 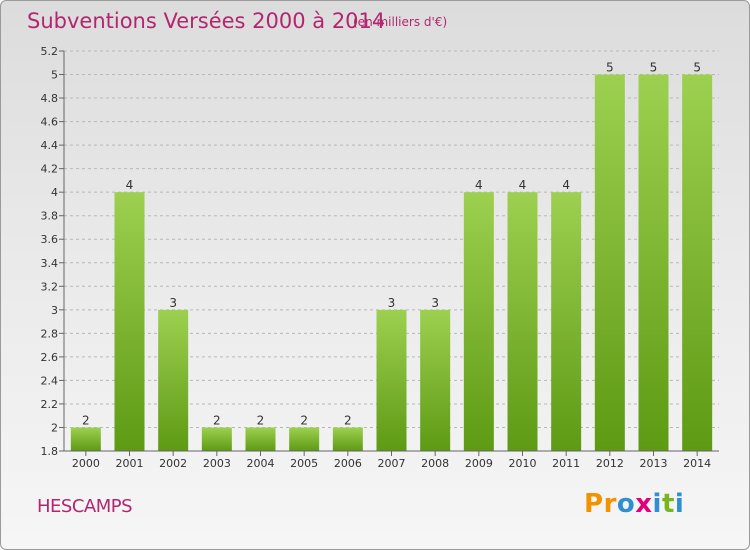 I want to click on y-tick-label: 1.8, so click(x=50, y=451).